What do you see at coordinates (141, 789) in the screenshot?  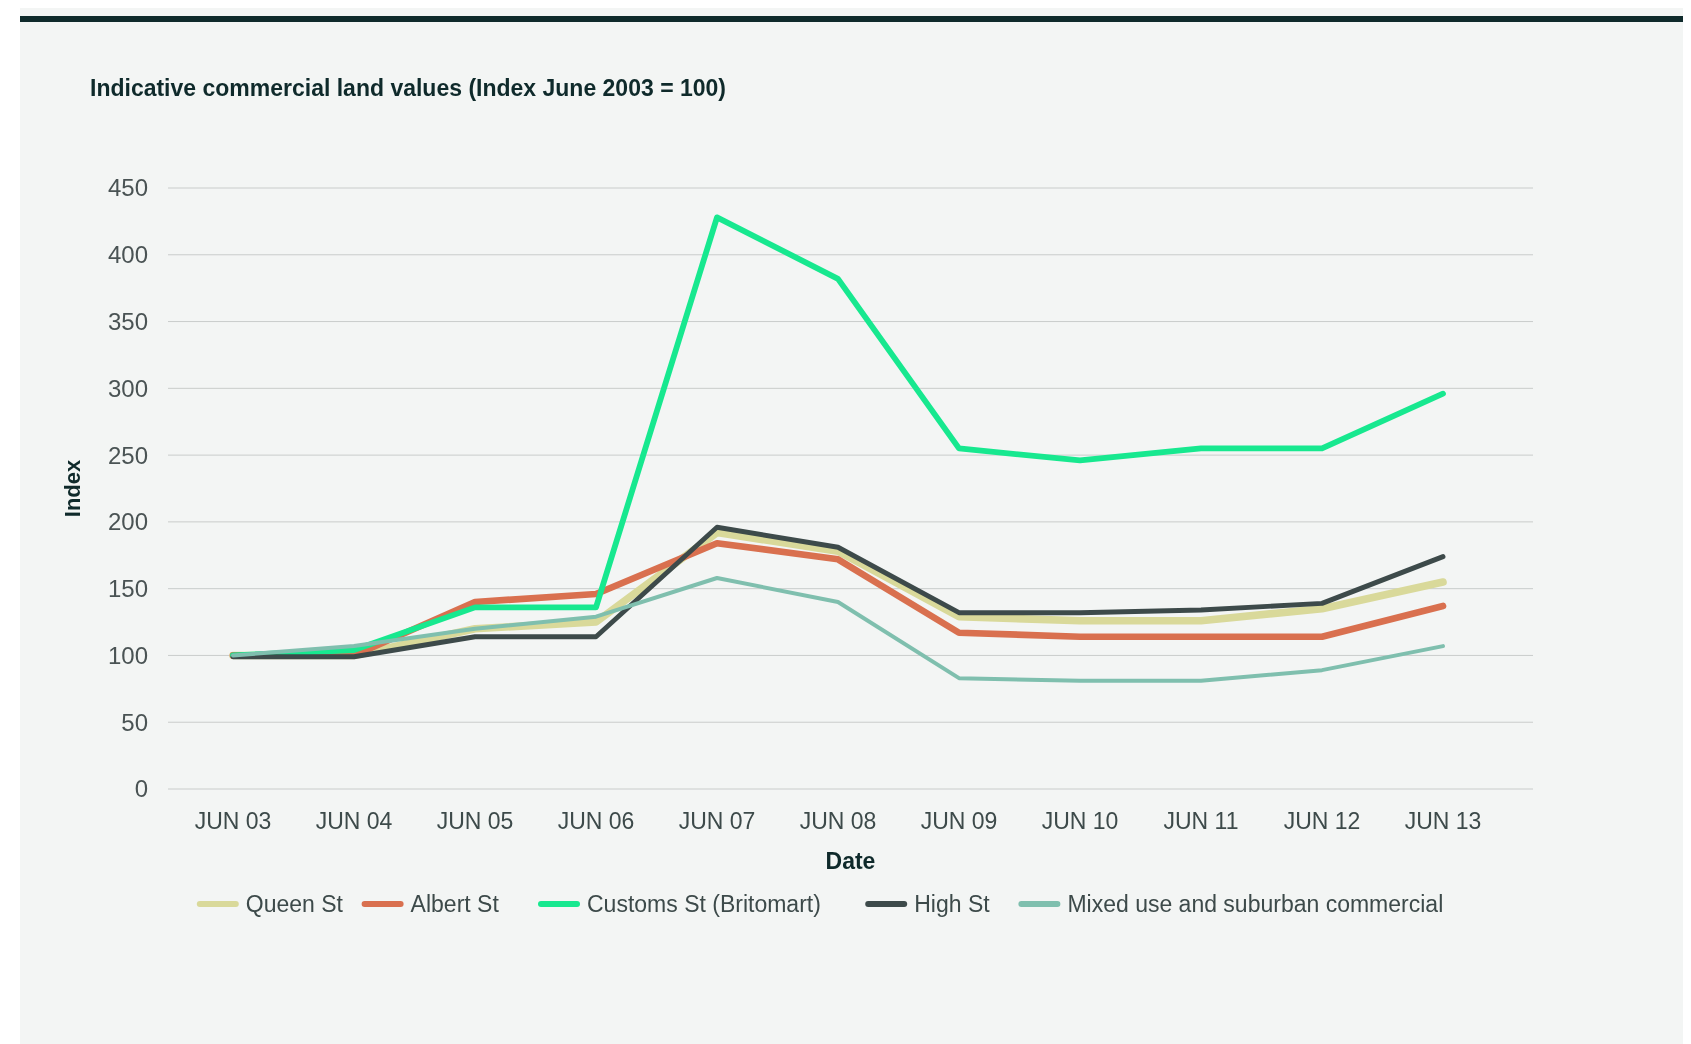 I see `y-tick-label: 0` at bounding box center [141, 789].